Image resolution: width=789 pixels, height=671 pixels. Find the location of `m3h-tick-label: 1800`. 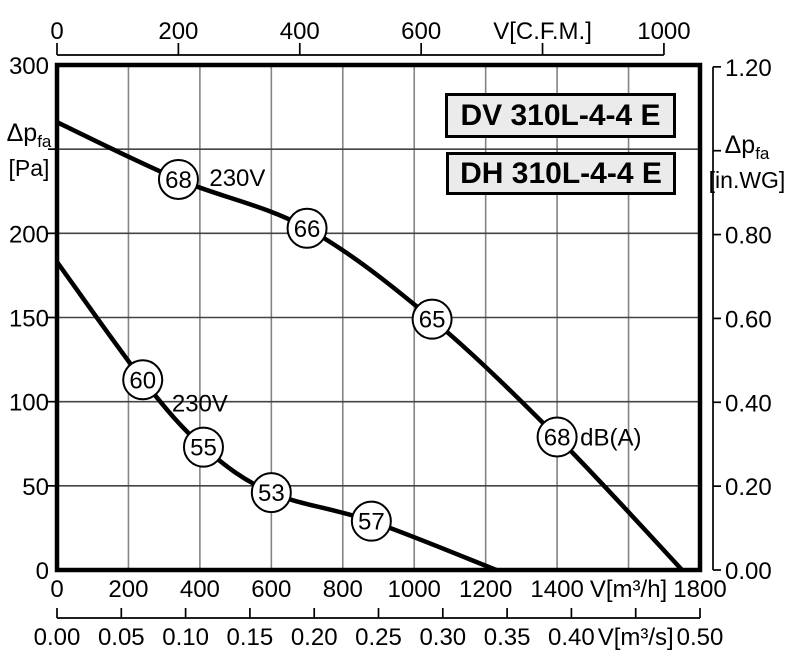

m3h-tick-label: 1800 is located at coordinates (699, 589).